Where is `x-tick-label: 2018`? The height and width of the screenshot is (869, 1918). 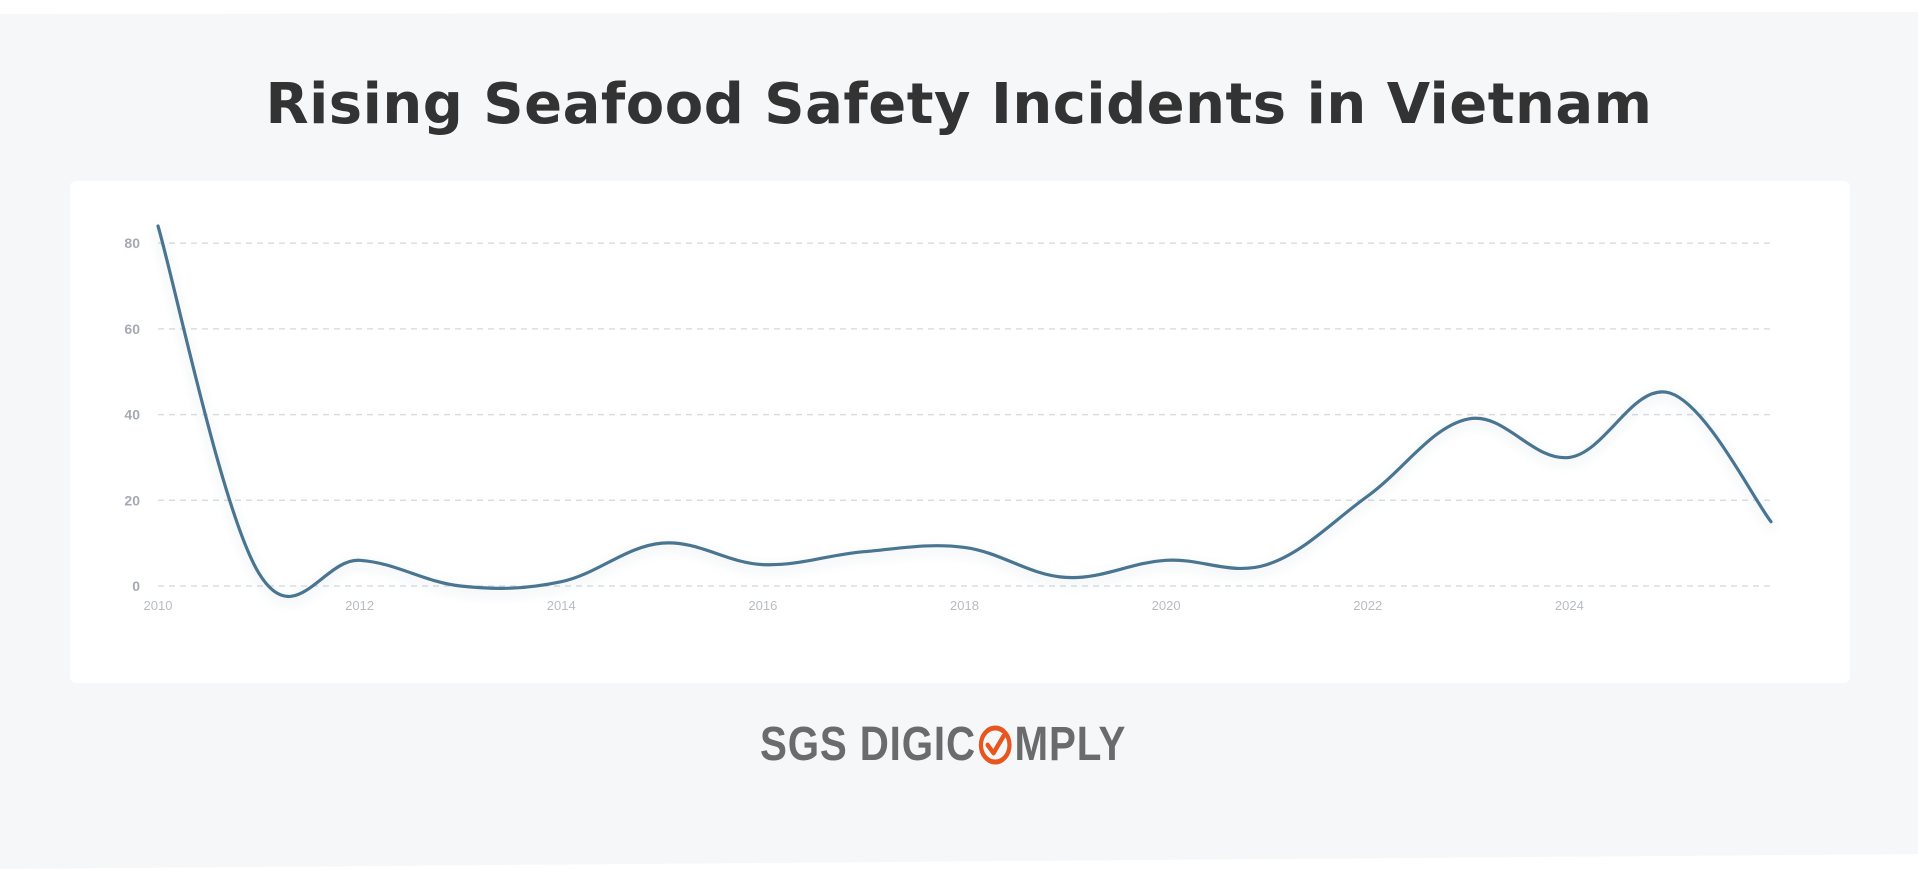
x-tick-label: 2018 is located at coordinates (964, 605).